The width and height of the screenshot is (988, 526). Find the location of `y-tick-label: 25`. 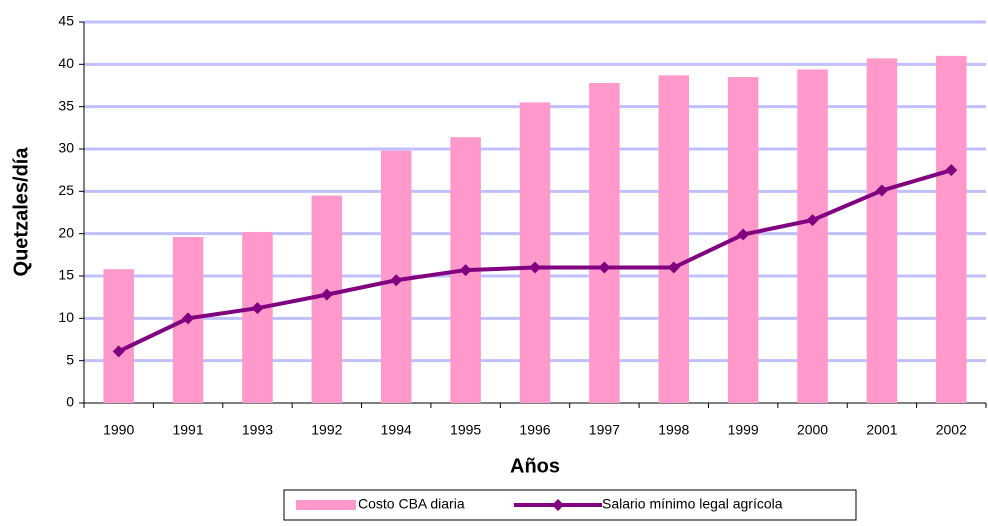

y-tick-label: 25 is located at coordinates (66, 190).